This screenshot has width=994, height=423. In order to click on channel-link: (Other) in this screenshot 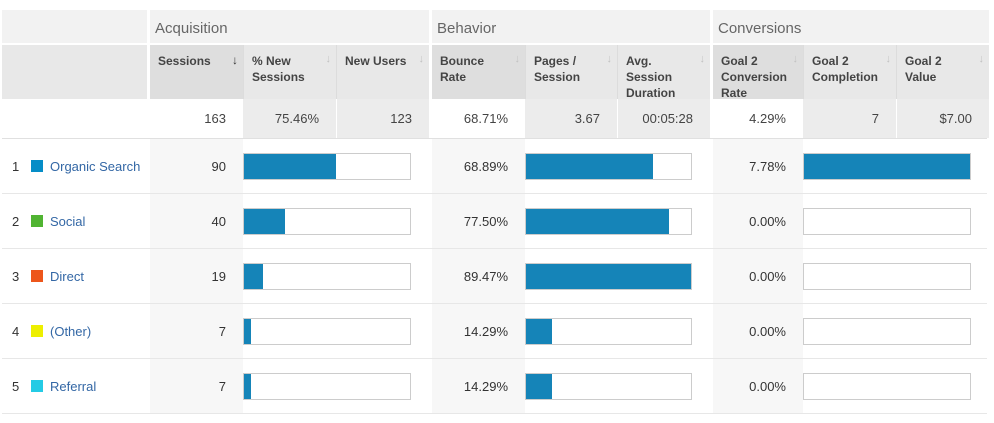, I will do `click(71, 331)`.